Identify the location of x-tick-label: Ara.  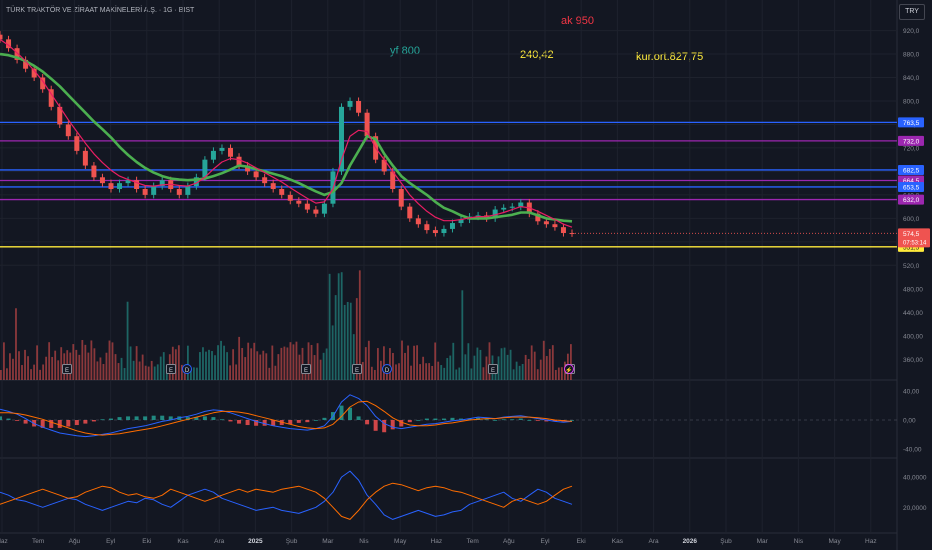
(654, 541).